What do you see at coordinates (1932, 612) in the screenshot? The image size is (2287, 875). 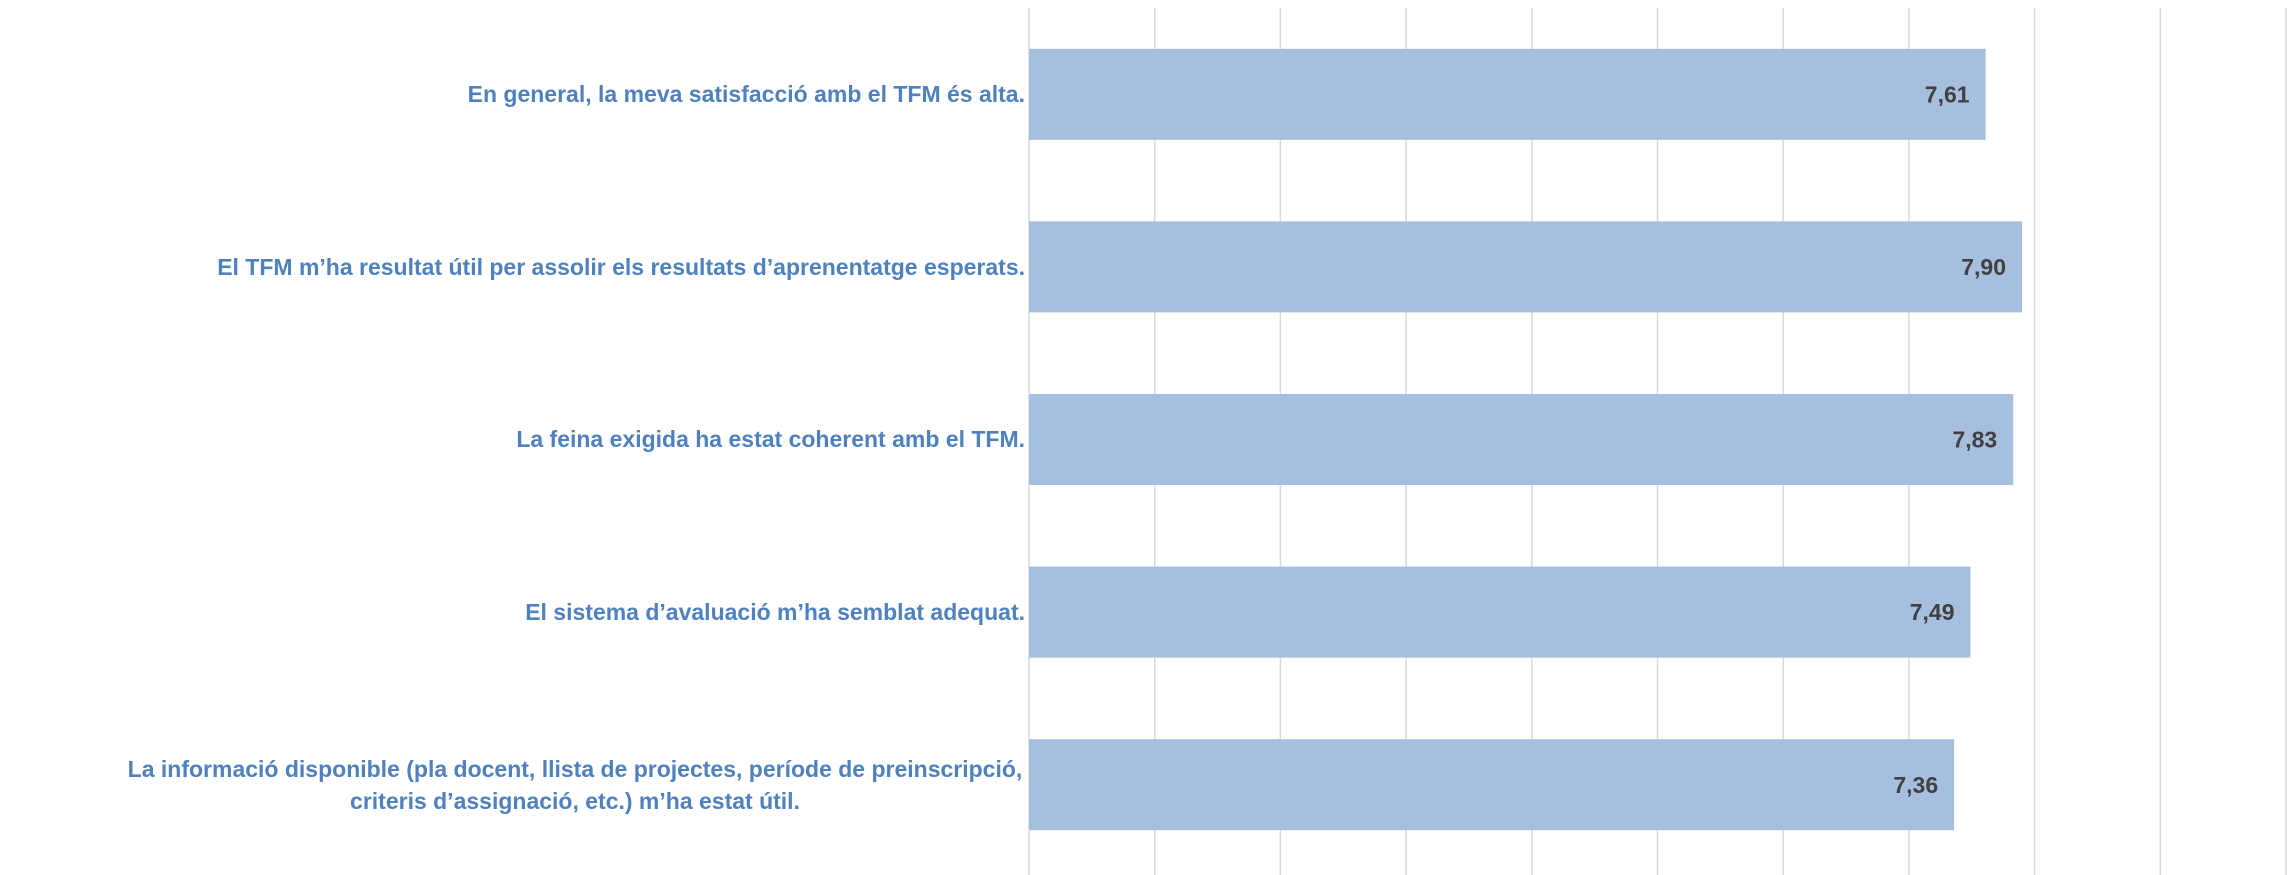 I see `value-label: 7,49` at bounding box center [1932, 612].